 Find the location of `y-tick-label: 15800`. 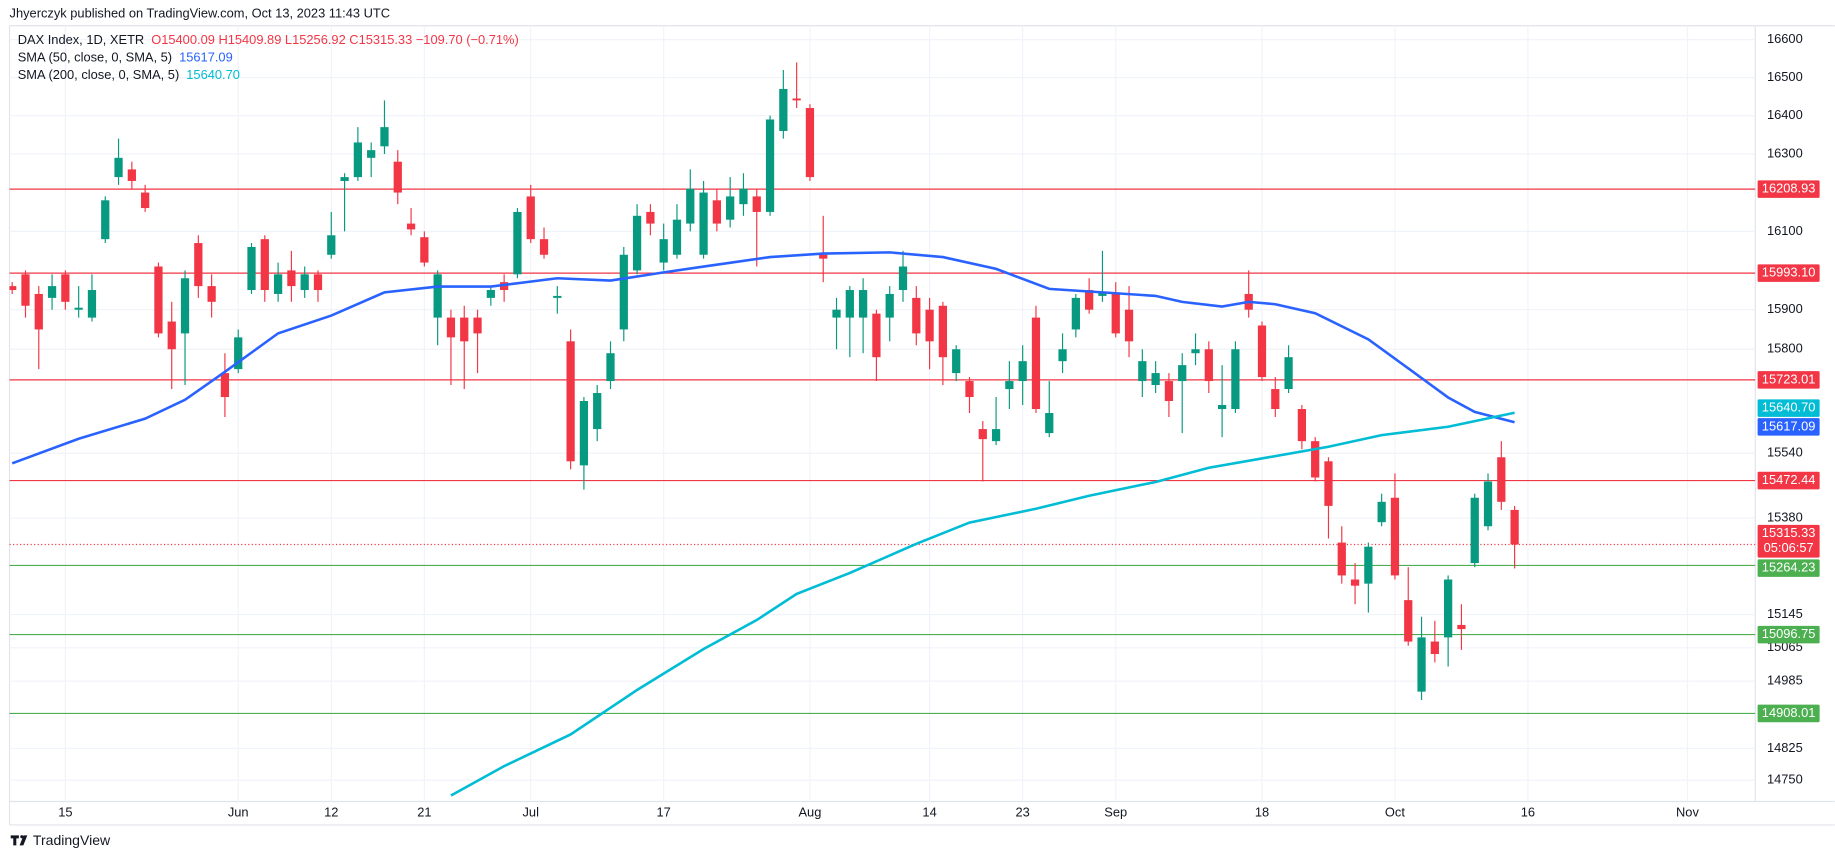

y-tick-label: 15800 is located at coordinates (1785, 348).